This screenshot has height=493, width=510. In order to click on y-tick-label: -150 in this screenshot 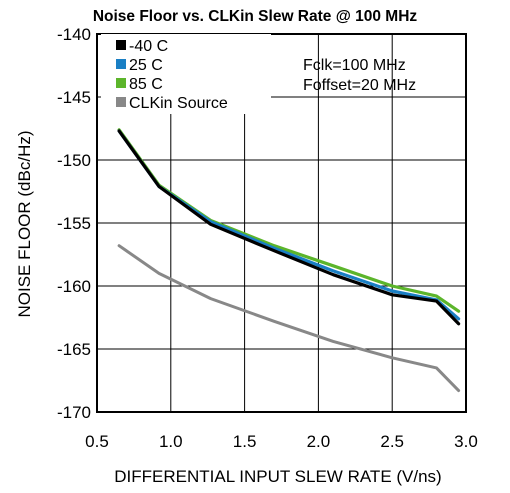, I will do `click(74, 160)`.